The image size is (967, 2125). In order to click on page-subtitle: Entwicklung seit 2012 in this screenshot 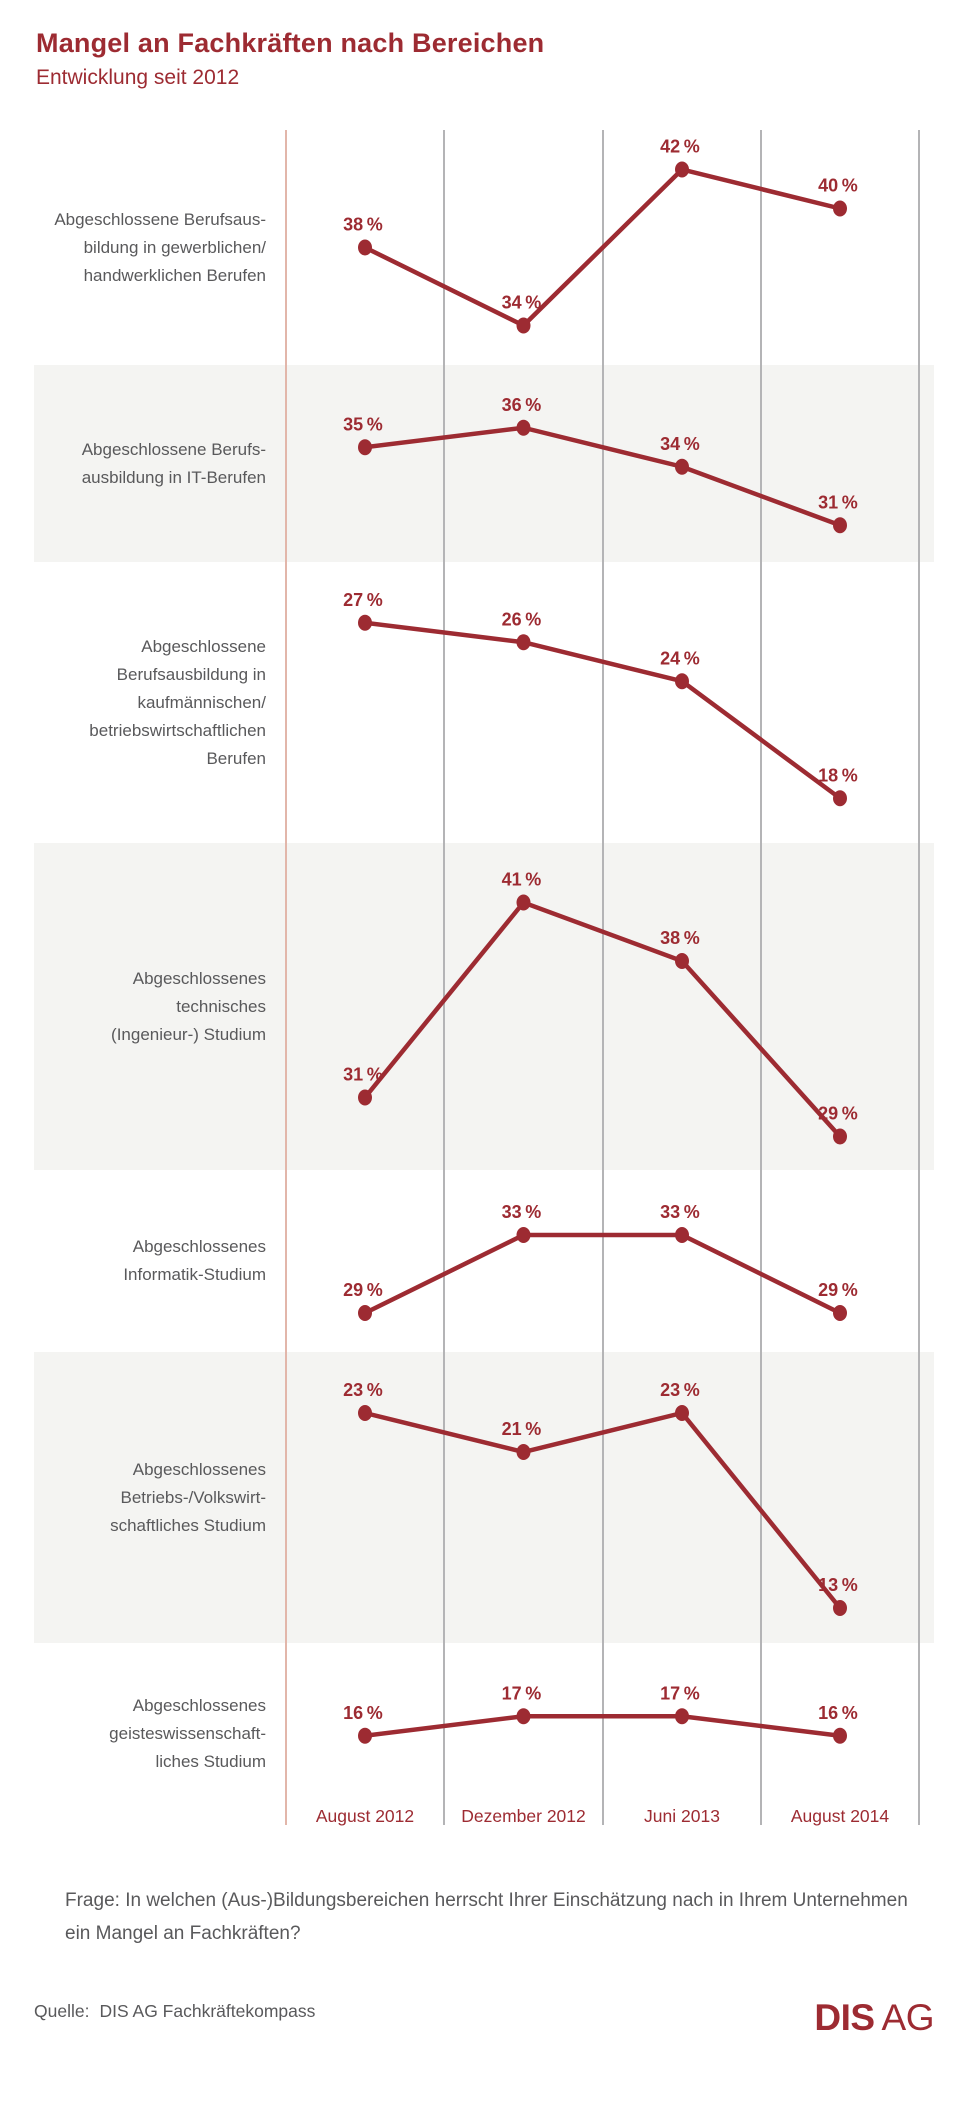, I will do `click(138, 77)`.